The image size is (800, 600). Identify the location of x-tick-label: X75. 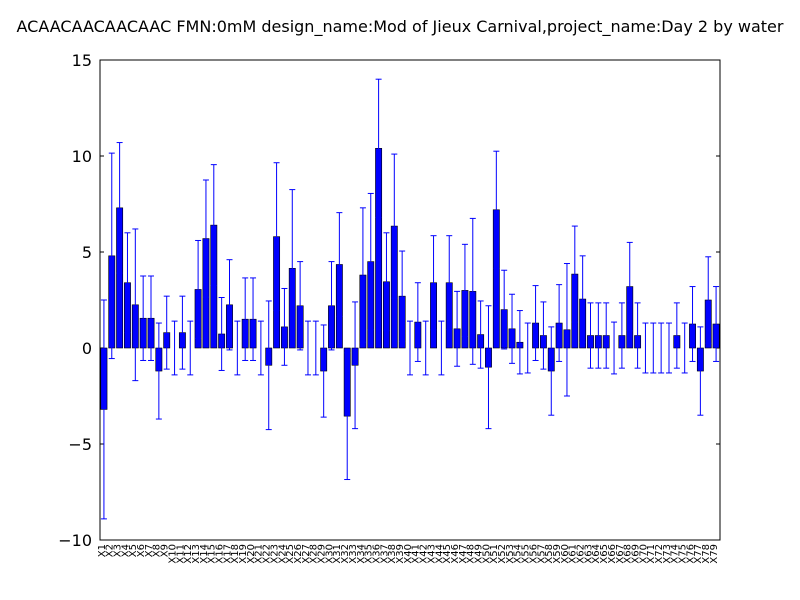
(683, 554).